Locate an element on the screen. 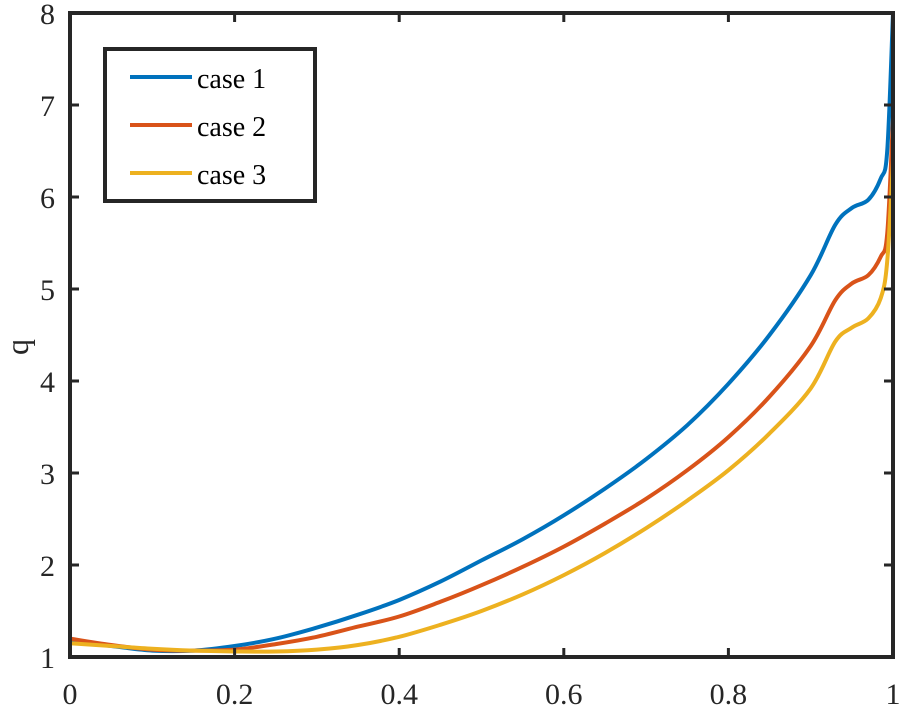 The width and height of the screenshot is (900, 711). y-tick-label: 3 is located at coordinates (47, 474).